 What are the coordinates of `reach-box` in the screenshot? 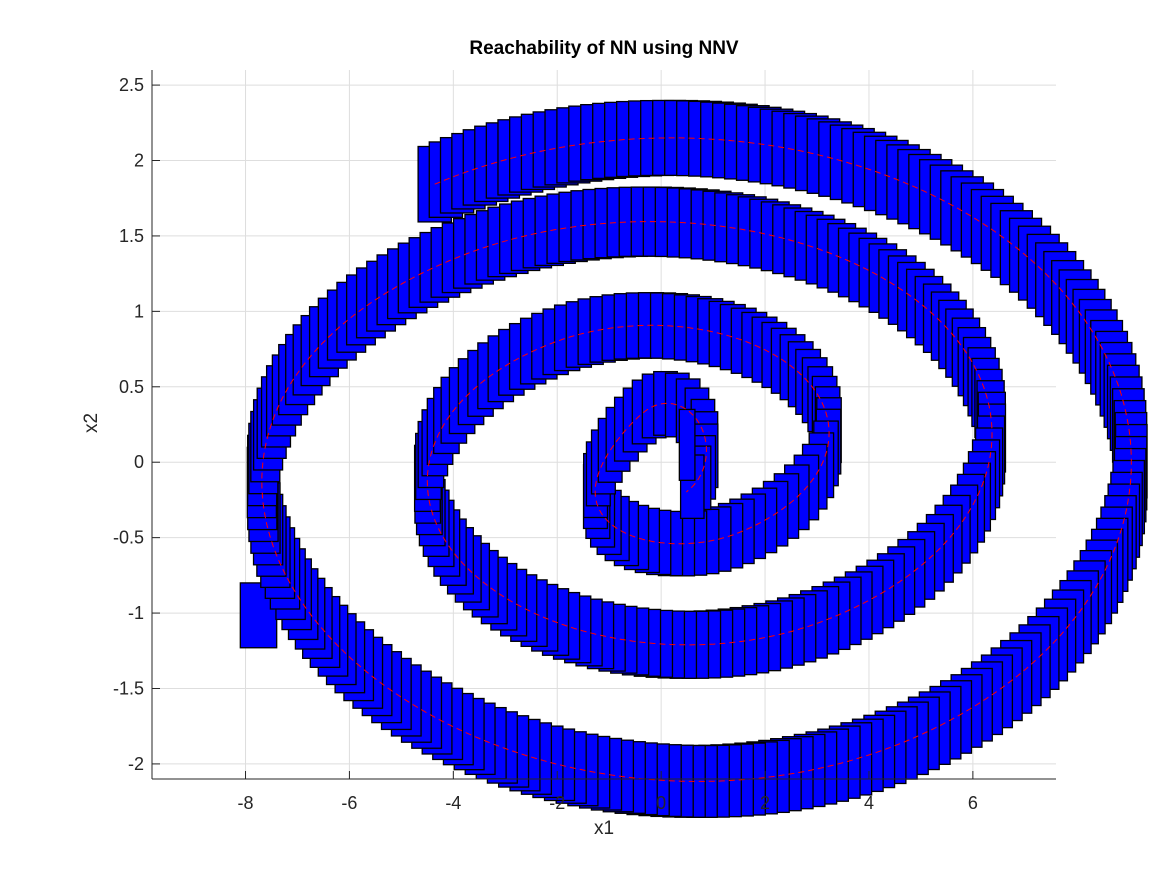 It's located at (687, 444).